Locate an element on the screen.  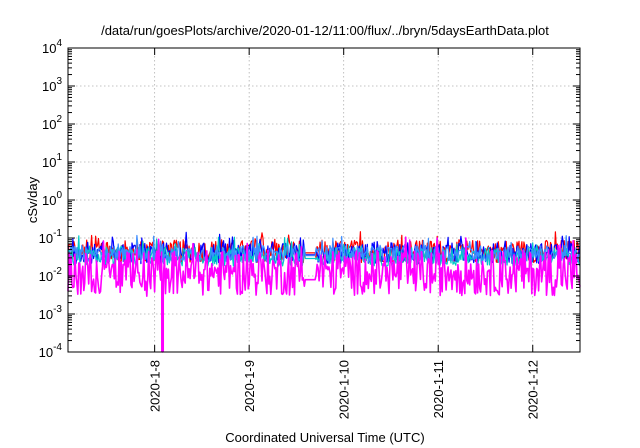
x-axis-label: Coordinated Universal Time (UTC) is located at coordinates (324, 437).